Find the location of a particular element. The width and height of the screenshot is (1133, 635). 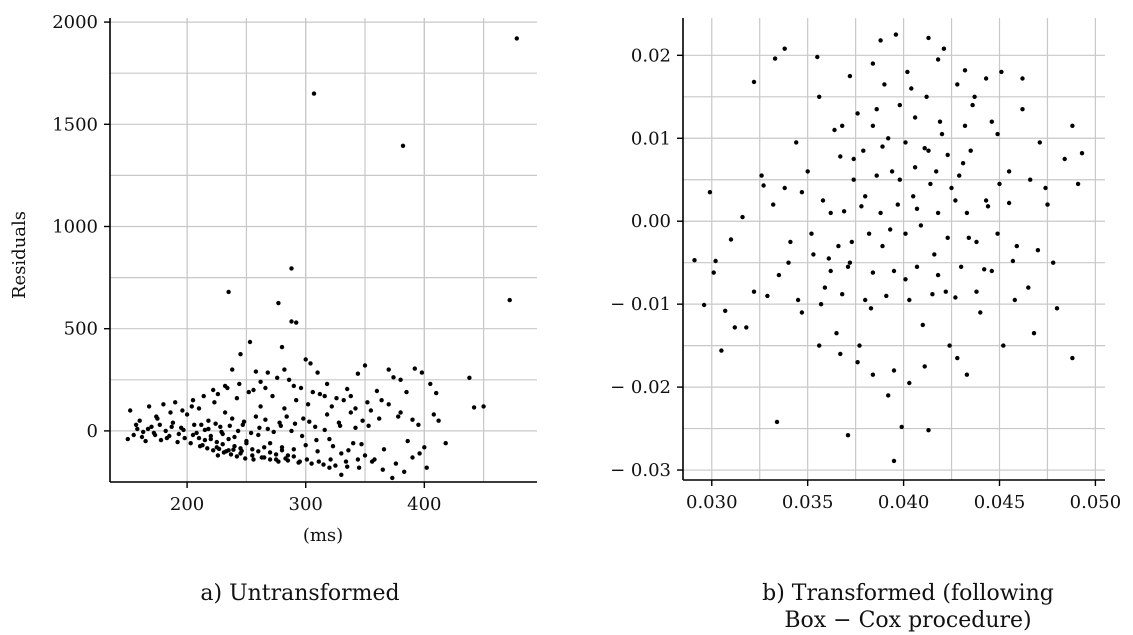

y-tick-label: 1000 is located at coordinates (75, 226).